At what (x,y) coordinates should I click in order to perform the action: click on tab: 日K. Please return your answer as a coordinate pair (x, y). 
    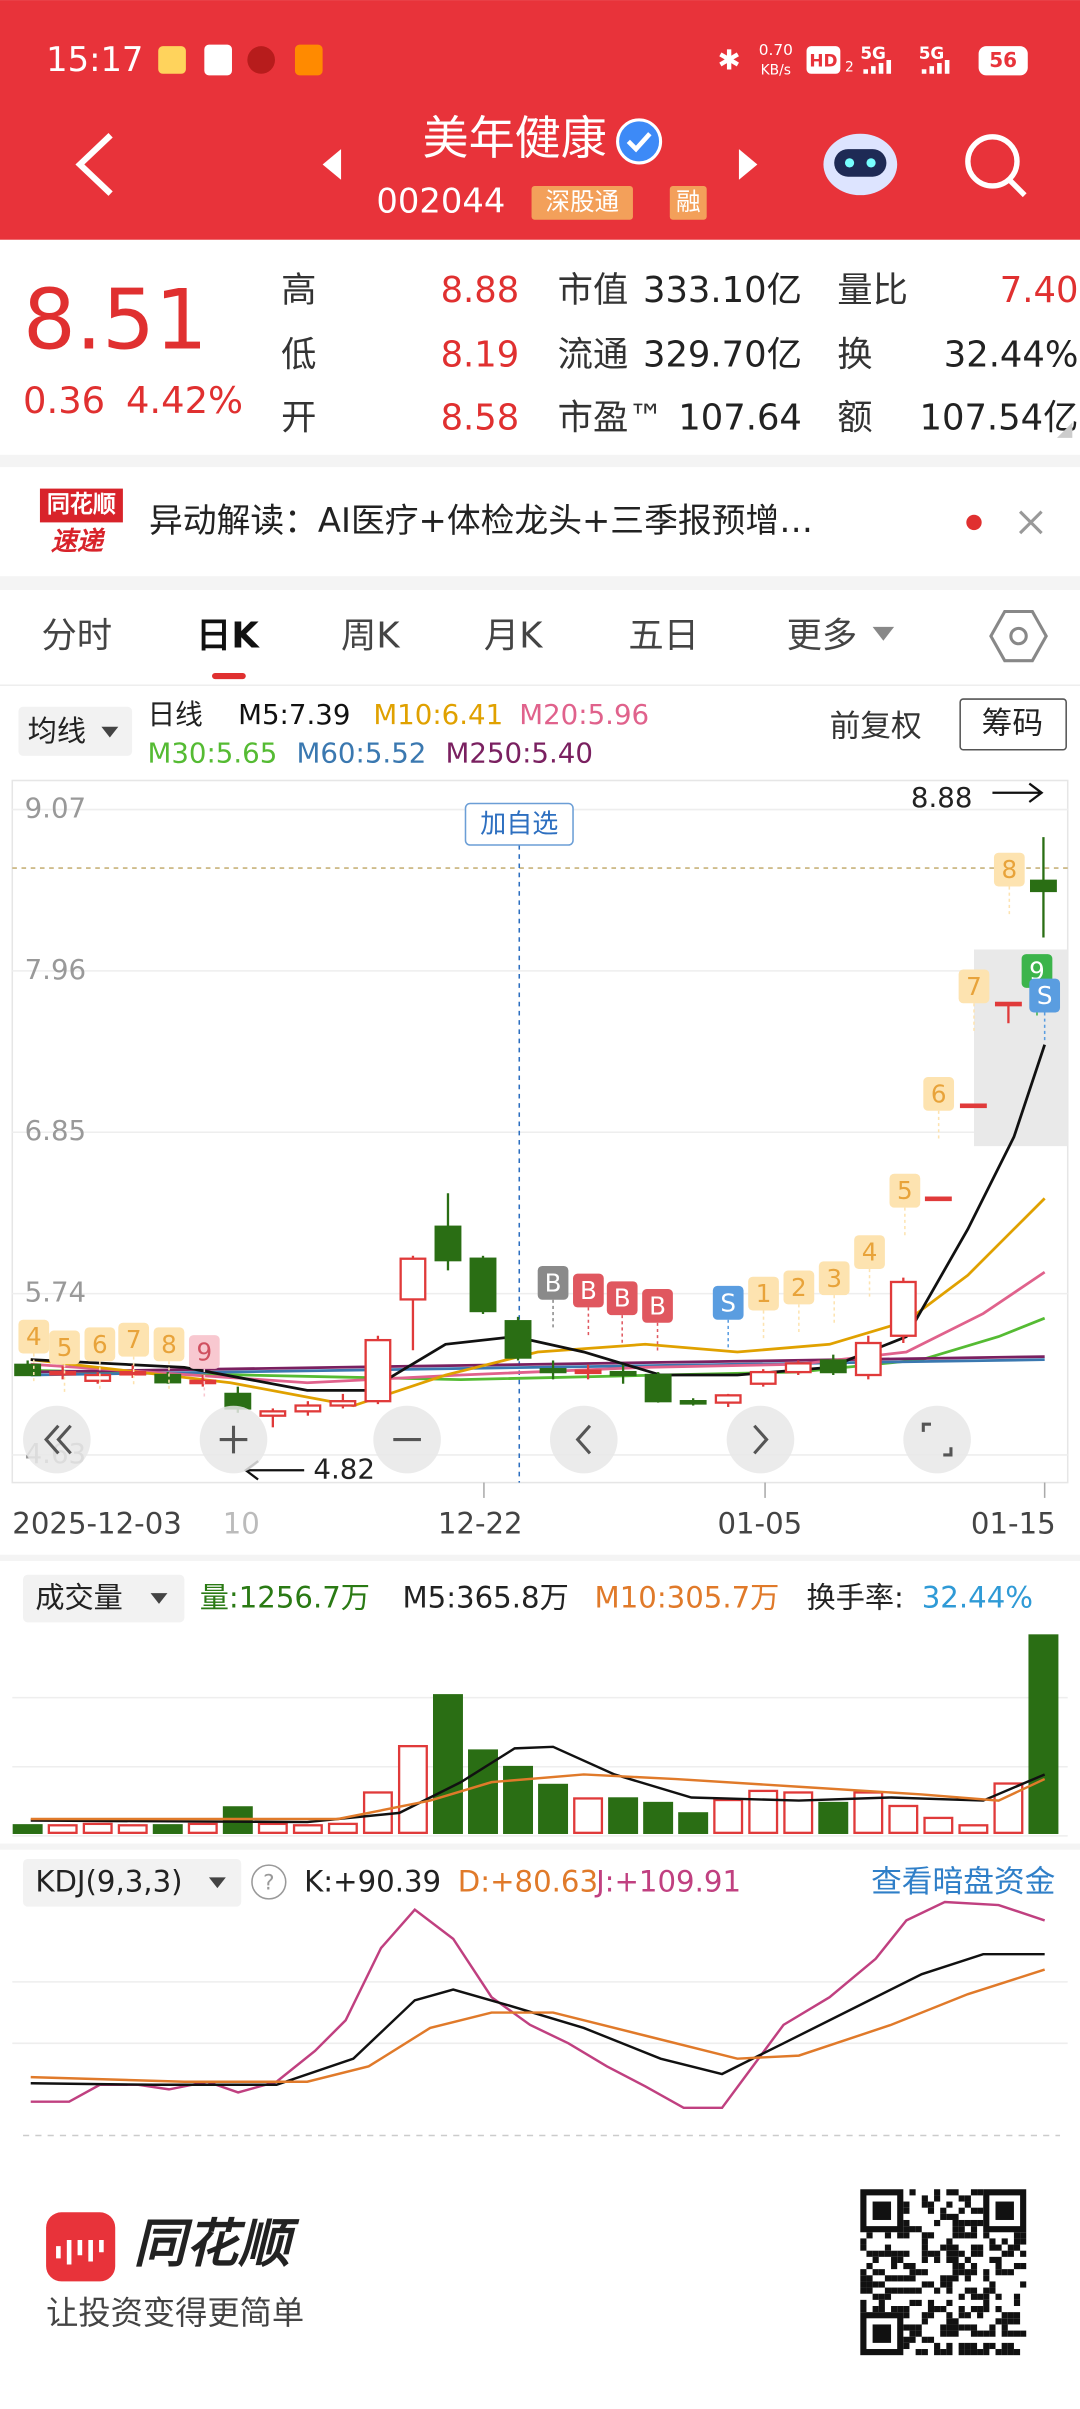
    Looking at the image, I should click on (228, 636).